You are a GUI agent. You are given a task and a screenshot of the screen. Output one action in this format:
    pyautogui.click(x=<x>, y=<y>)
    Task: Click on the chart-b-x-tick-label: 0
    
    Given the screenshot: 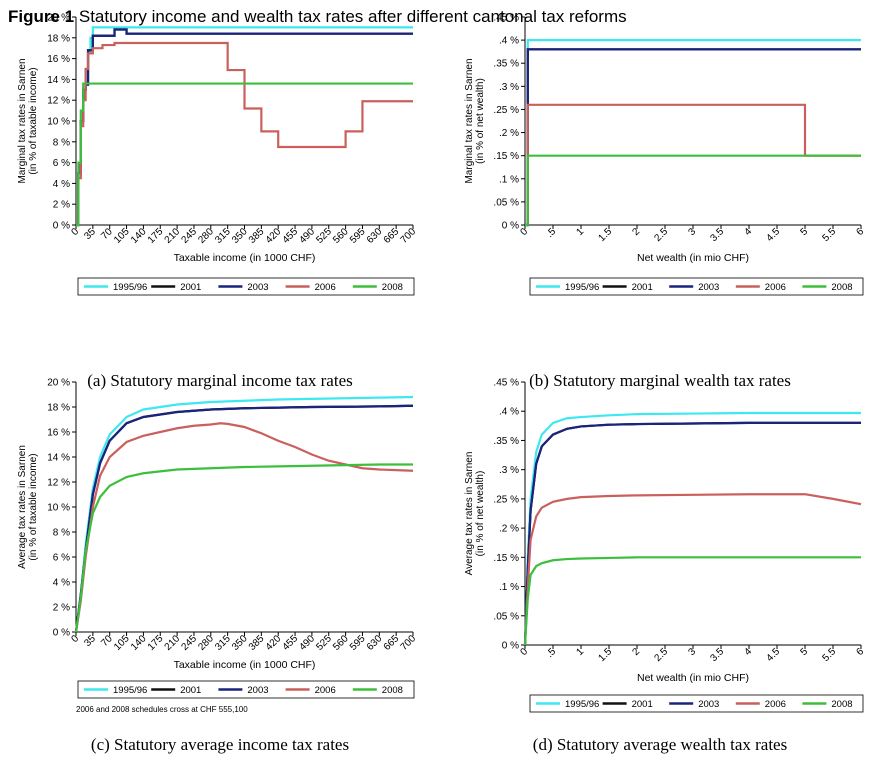 What is the action you would take?
    pyautogui.click(x=524, y=232)
    